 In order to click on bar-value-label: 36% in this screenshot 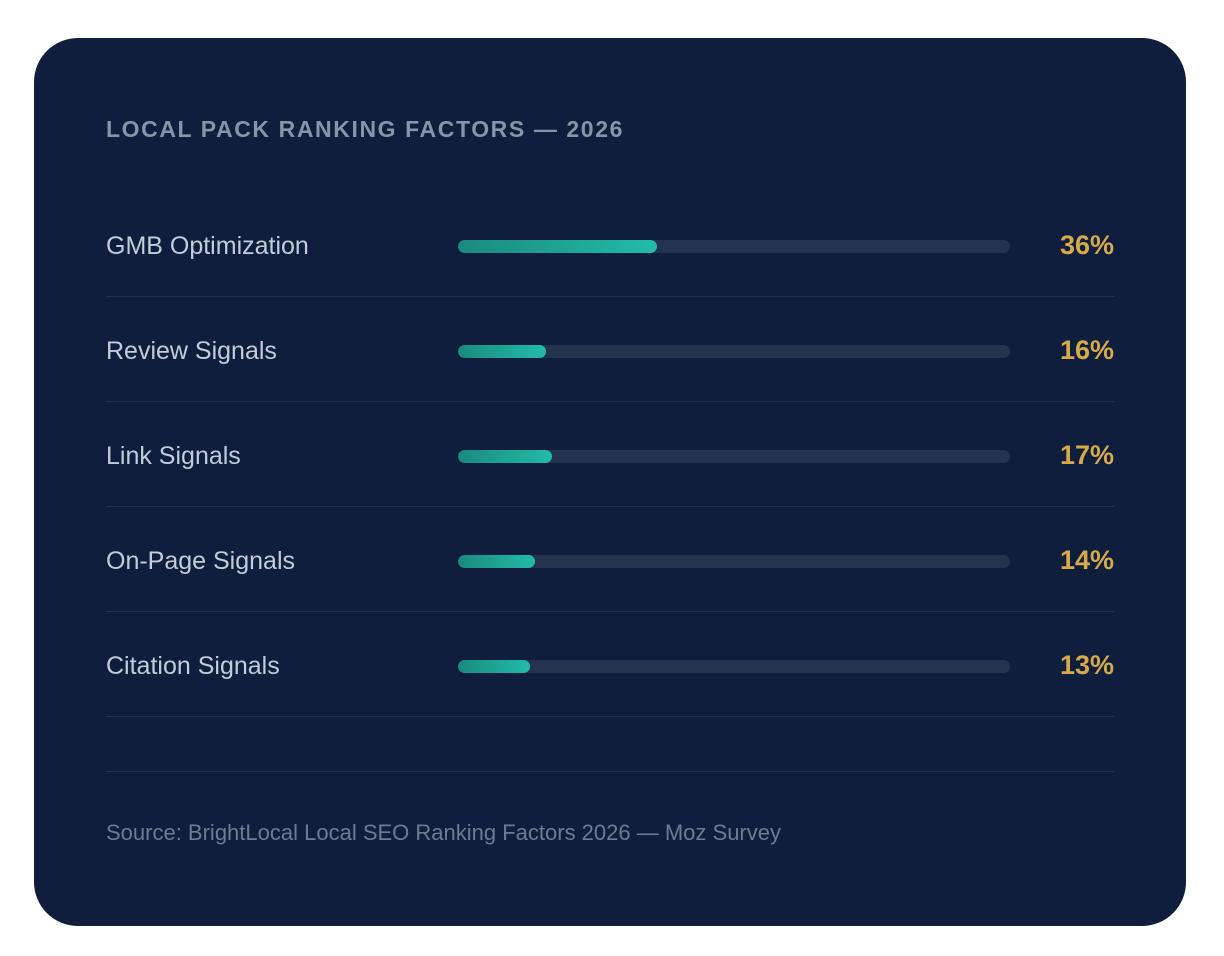, I will do `click(1086, 245)`.